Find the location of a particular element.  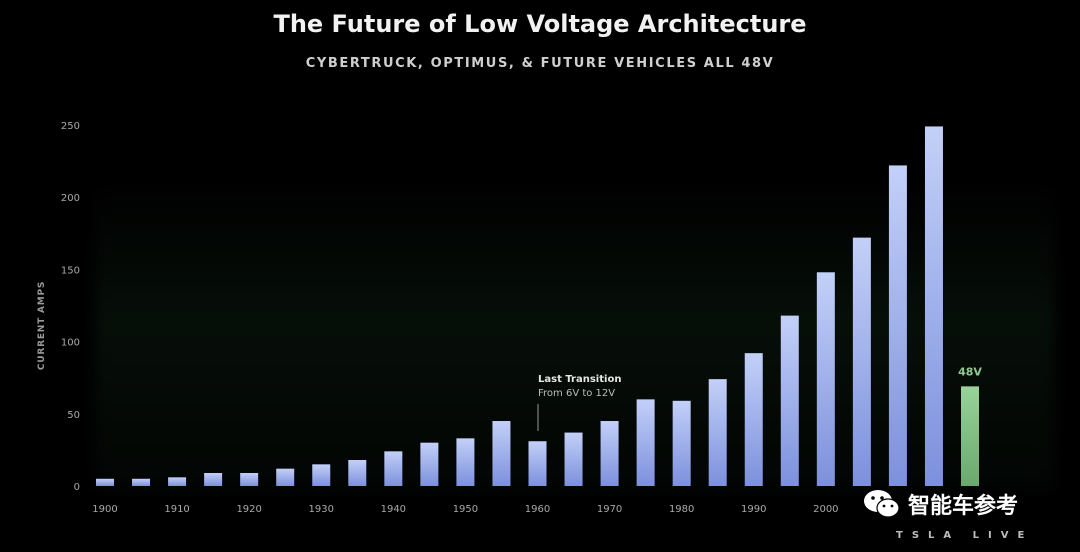

x-tick-label: 2000 is located at coordinates (825, 509).